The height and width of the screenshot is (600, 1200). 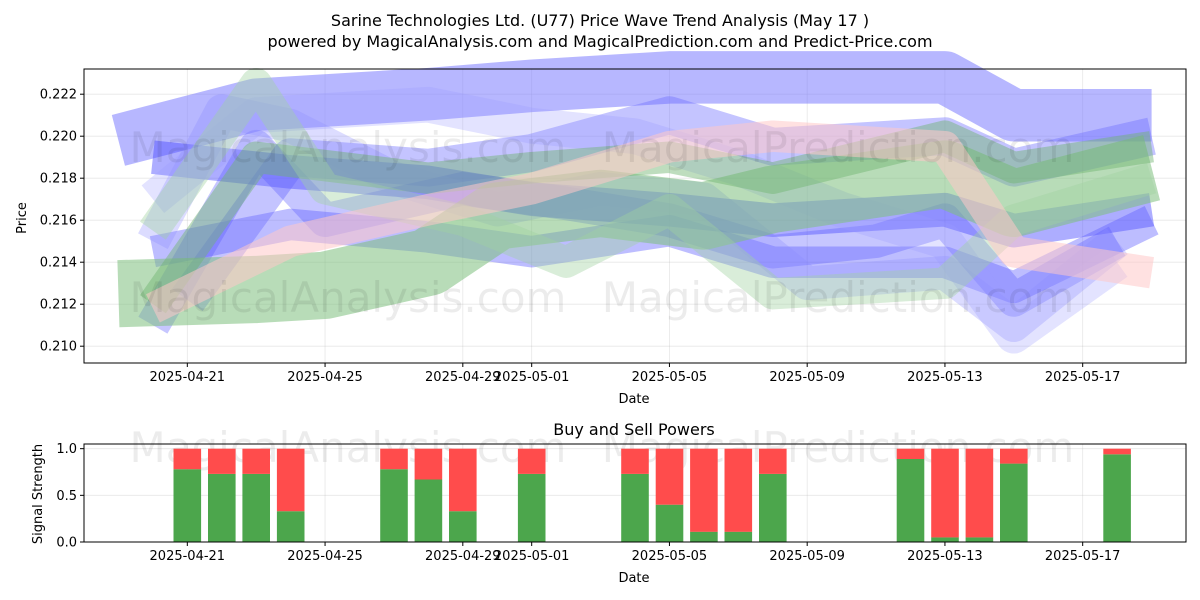 I want to click on top-x-tick-label: 2025-04-29, so click(x=463, y=377).